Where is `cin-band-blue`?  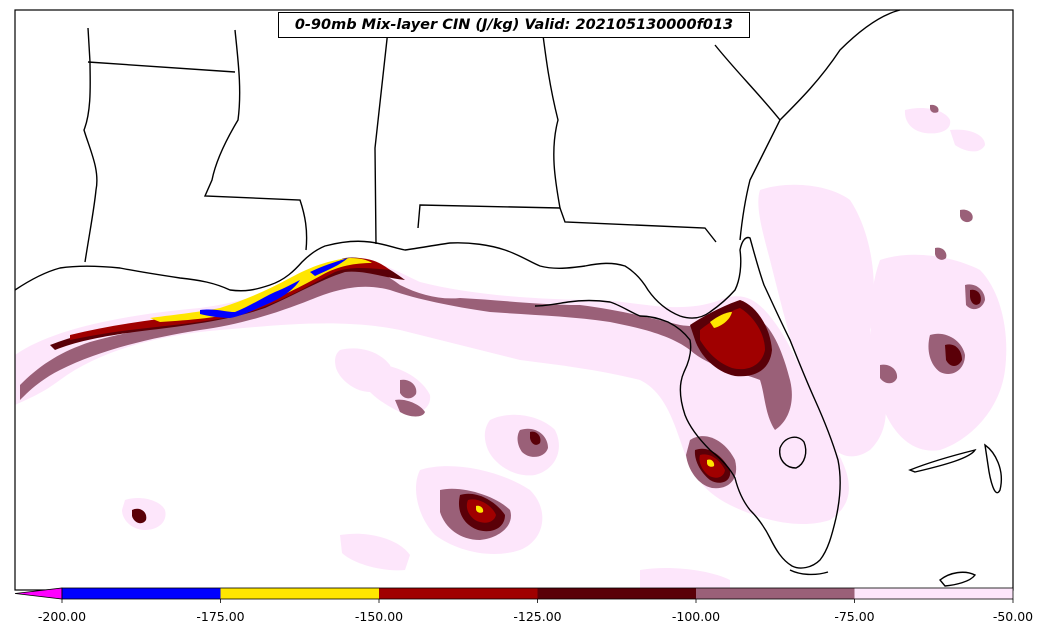 cin-band-blue is located at coordinates (274, 288).